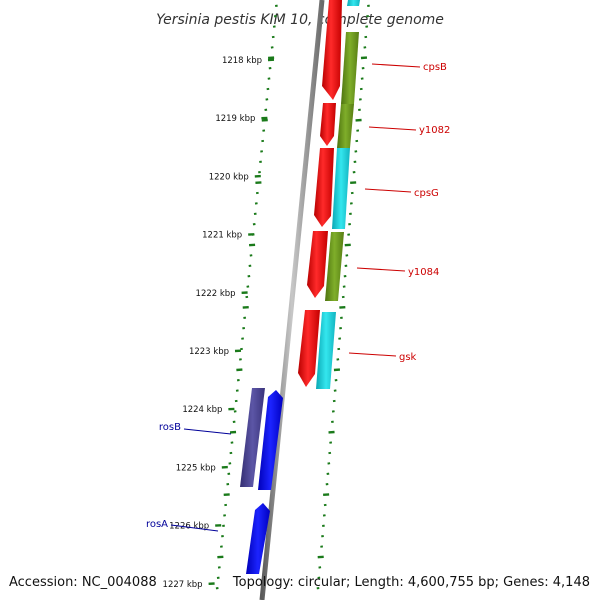  What do you see at coordinates (324, 187) in the screenshot?
I see `gene-block-cpsg-red` at bounding box center [324, 187].